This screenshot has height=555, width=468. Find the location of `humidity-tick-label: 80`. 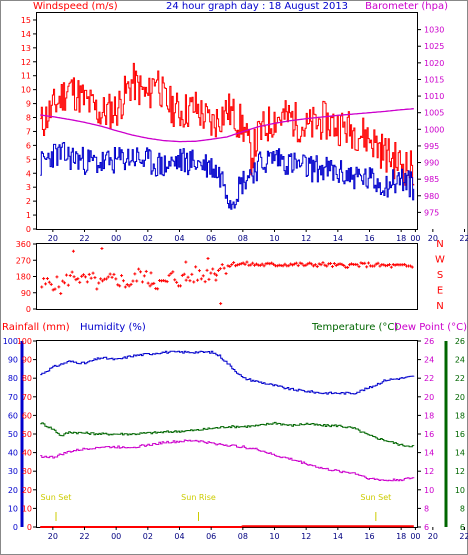

humidity-tick-label: 80 is located at coordinates (13, 378).